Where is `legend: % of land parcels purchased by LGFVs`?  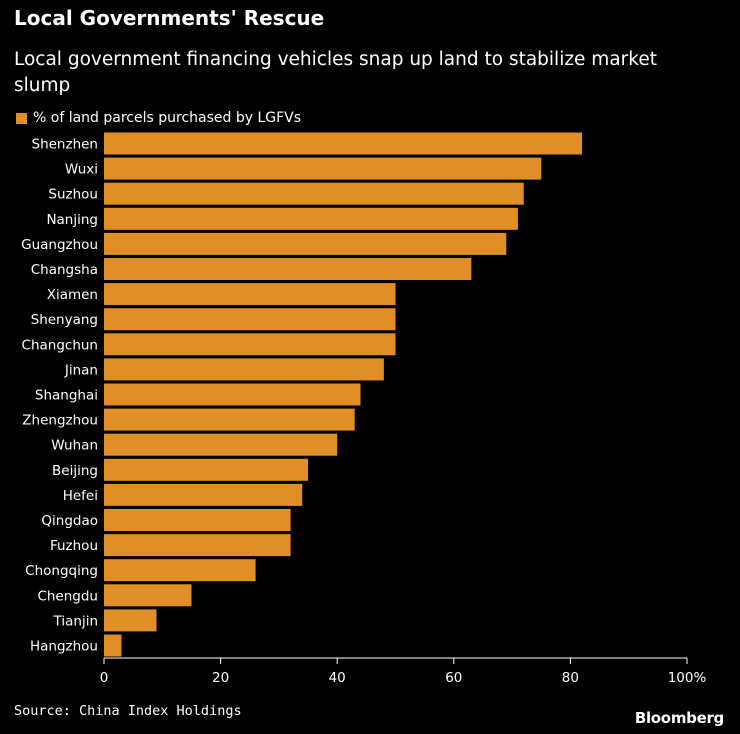
legend: % of land parcels purchased by LGFVs is located at coordinates (158, 118).